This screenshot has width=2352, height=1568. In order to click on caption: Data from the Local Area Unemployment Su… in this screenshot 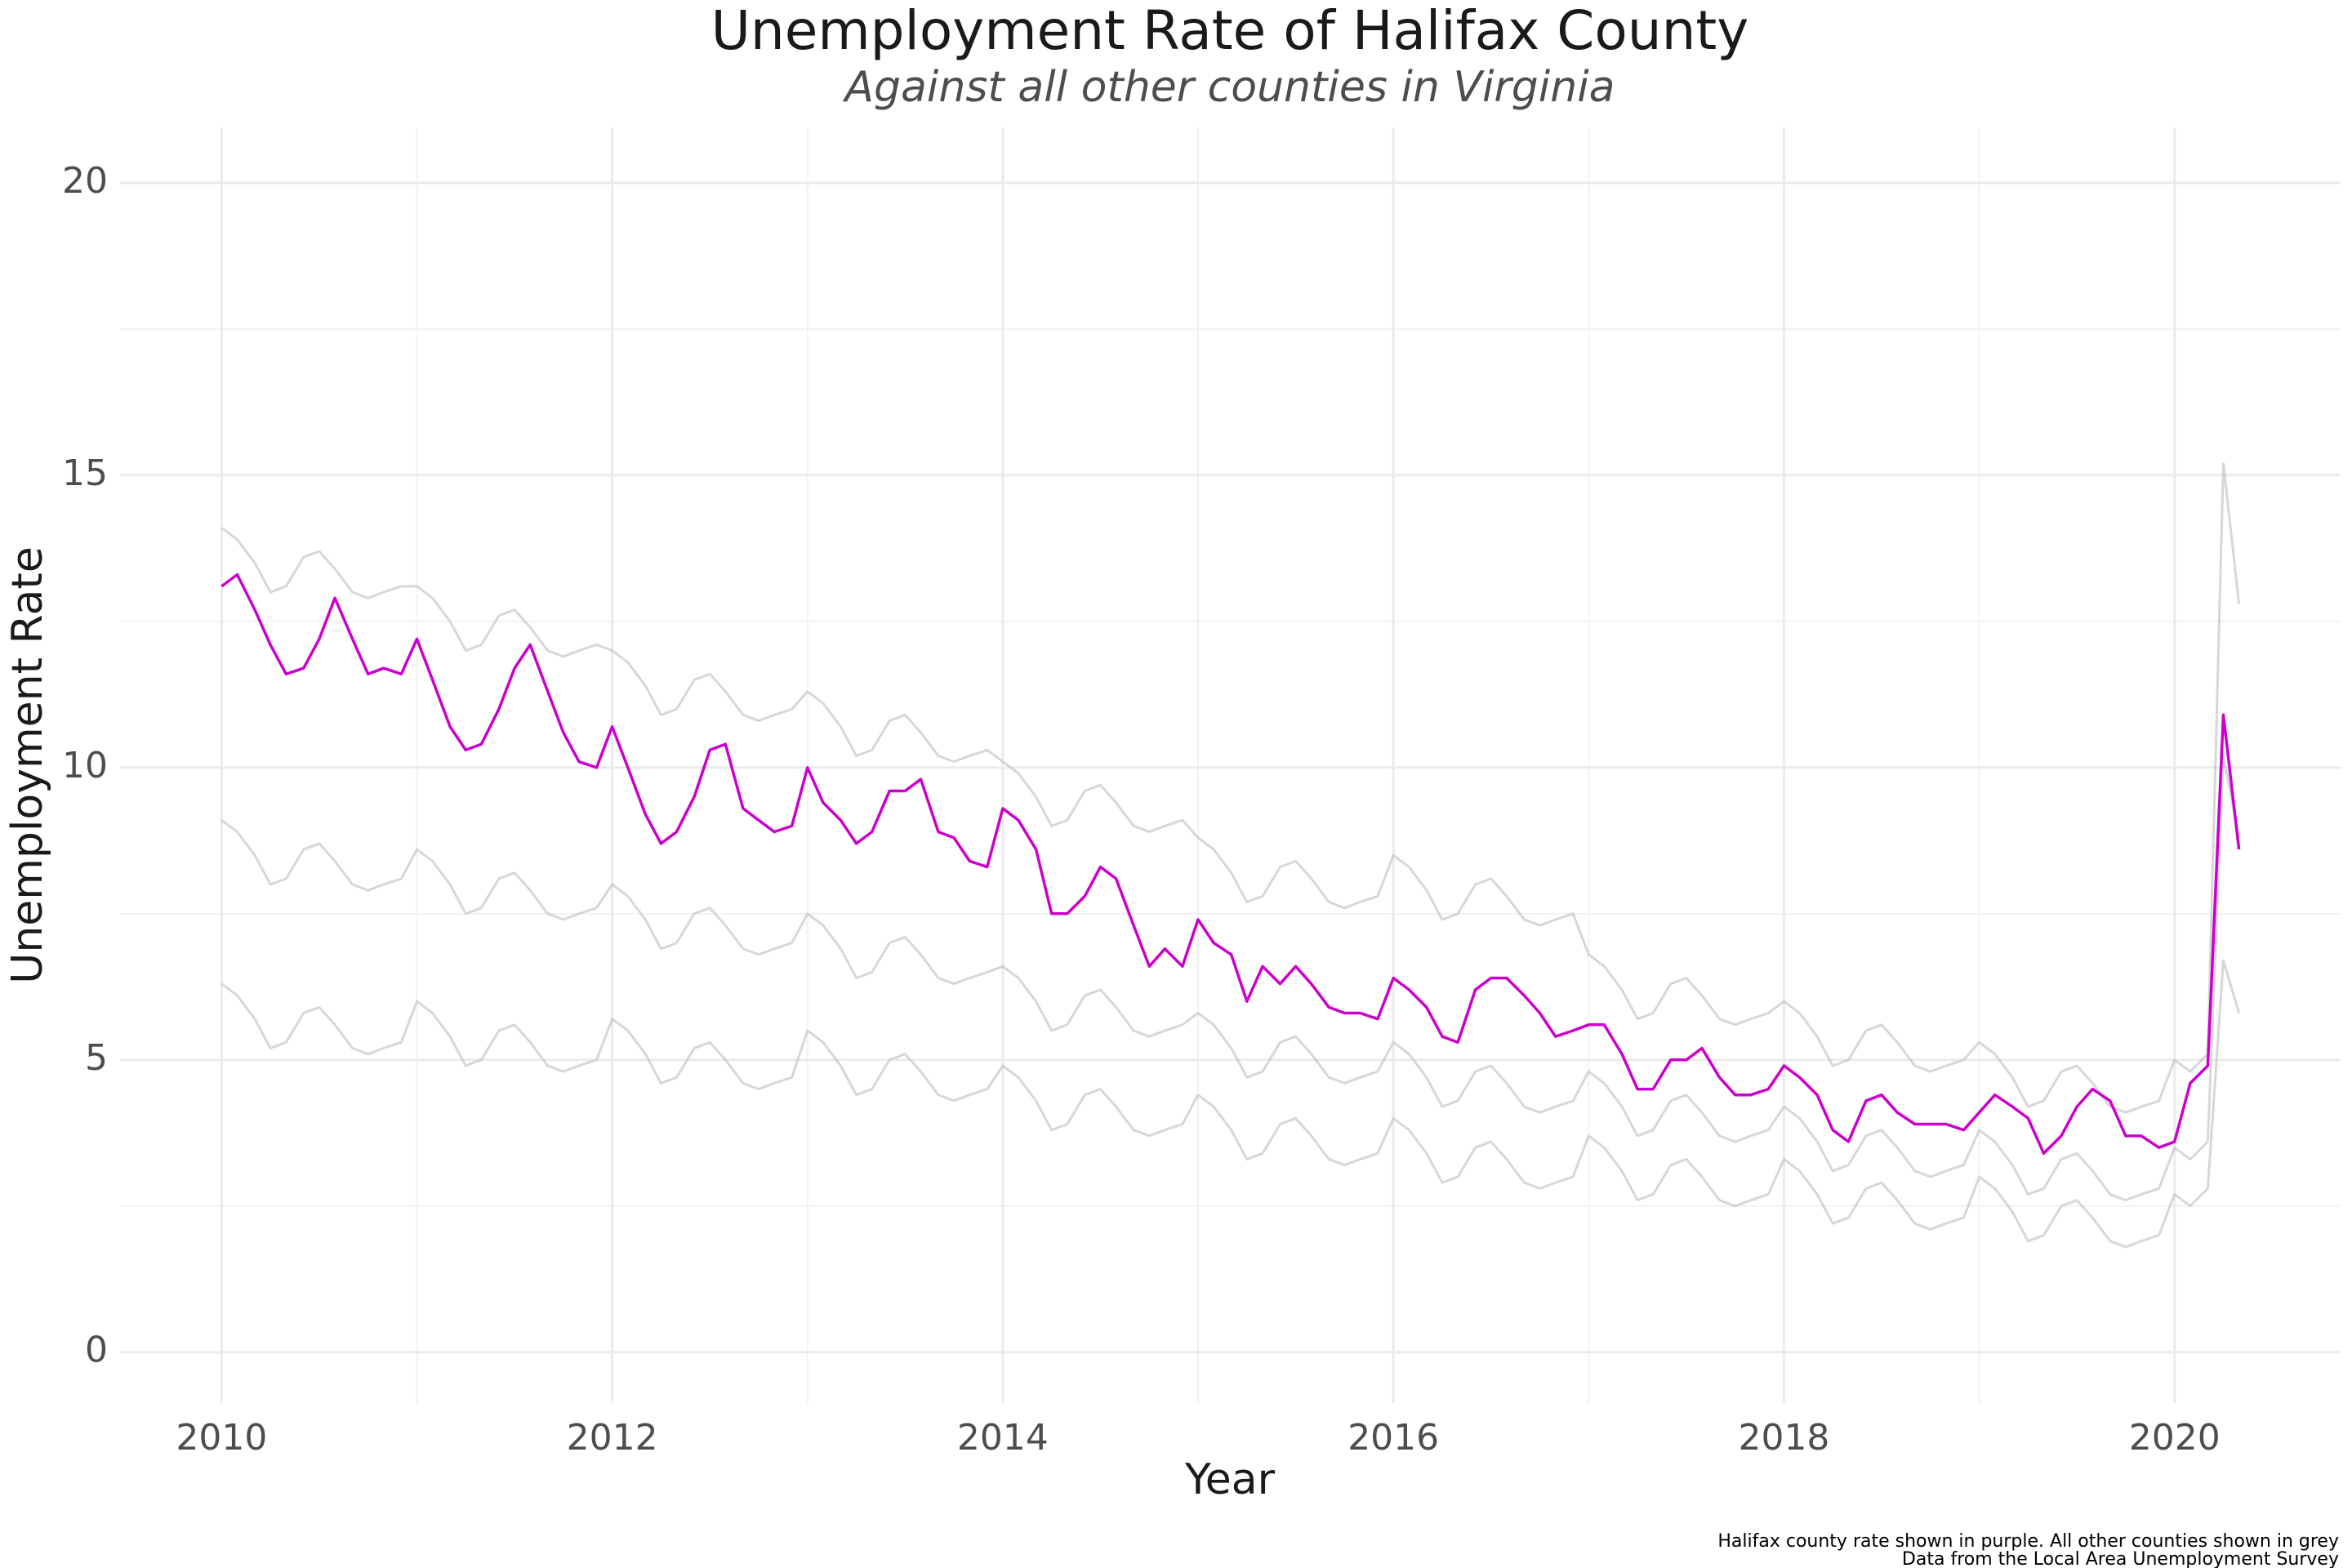, I will do `click(2120, 1558)`.